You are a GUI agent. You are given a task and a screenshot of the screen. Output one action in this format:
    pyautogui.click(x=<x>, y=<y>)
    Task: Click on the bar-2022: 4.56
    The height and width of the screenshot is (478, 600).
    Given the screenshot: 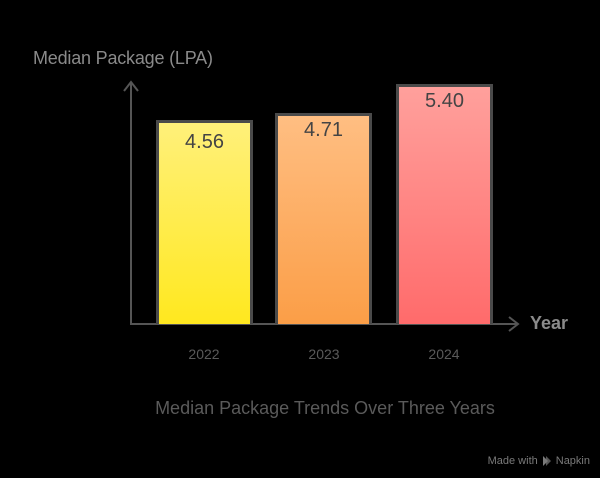 What is the action you would take?
    pyautogui.click(x=204, y=222)
    